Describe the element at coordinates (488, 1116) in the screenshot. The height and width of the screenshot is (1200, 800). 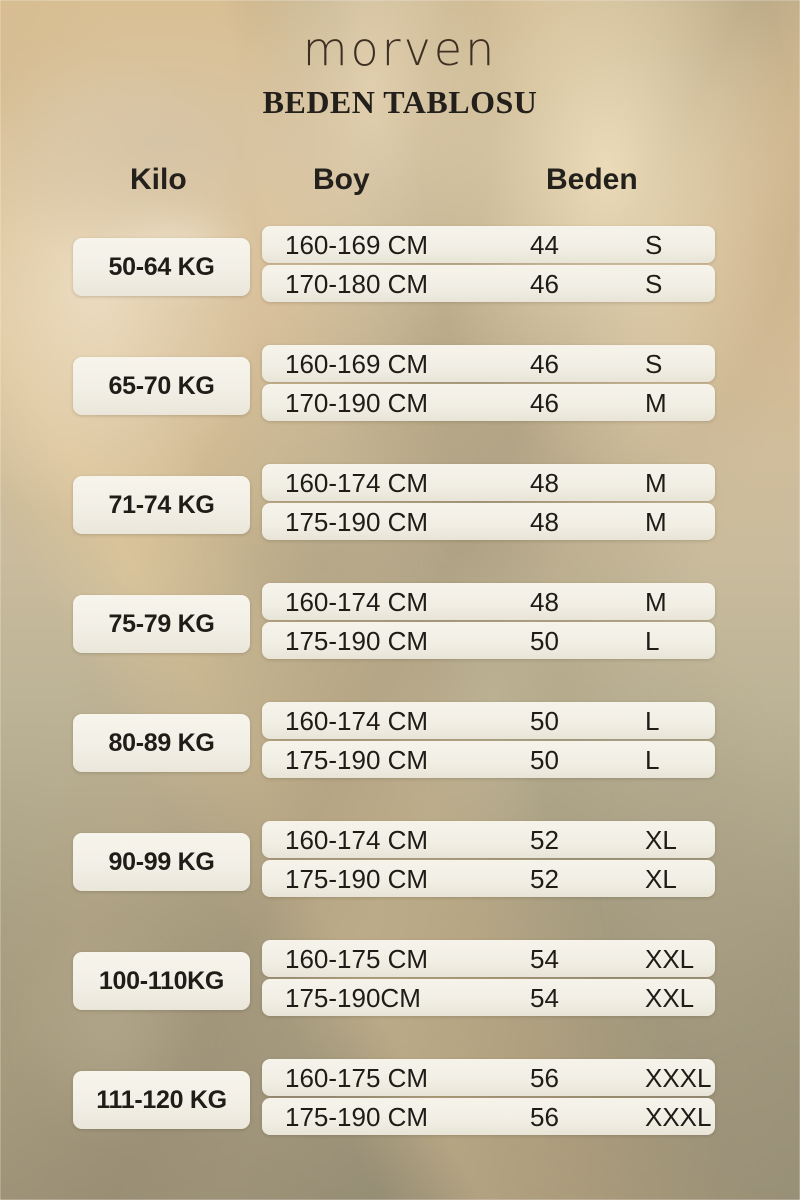
I see `table-row: 175-190 CM 56 XXXL` at that location.